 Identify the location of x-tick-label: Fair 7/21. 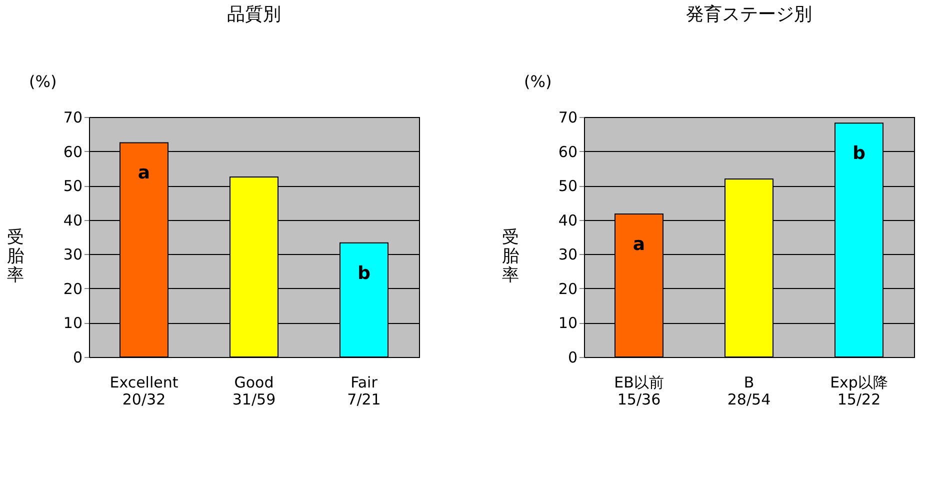
(364, 391).